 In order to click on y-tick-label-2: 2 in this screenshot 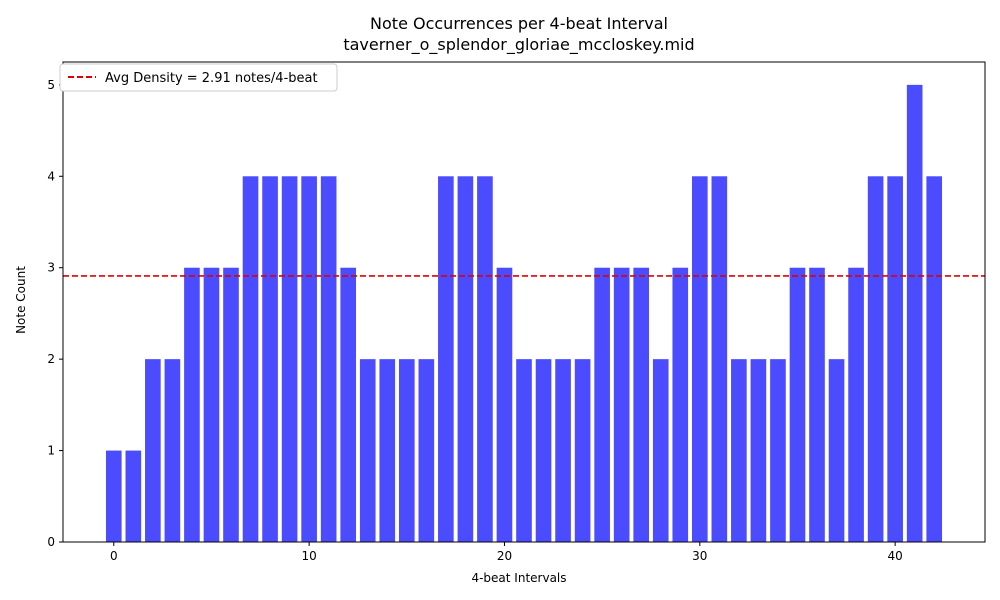, I will do `click(51, 359)`.